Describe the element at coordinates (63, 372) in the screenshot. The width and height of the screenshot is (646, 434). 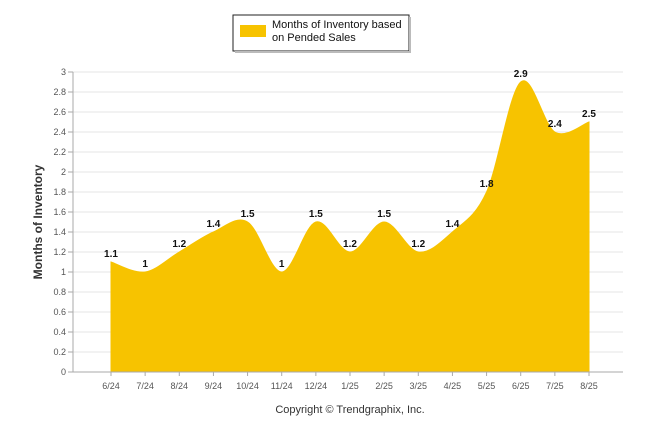
I see `y-tick-label: 0` at that location.